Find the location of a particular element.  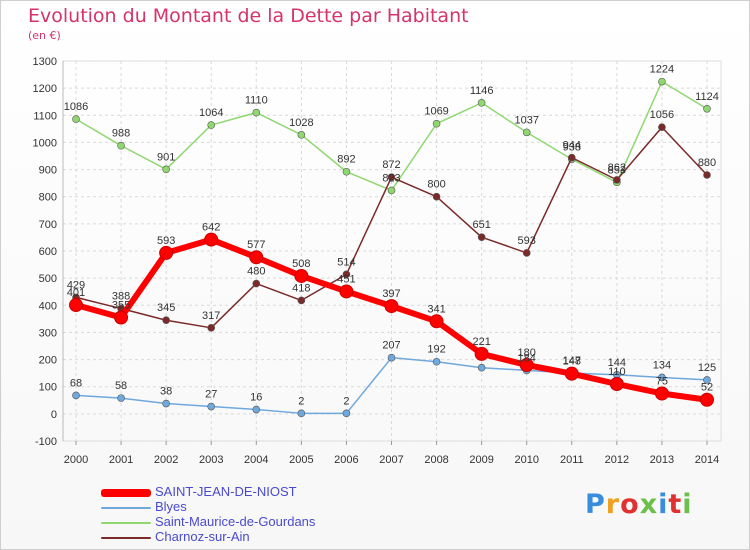

y-tick-label: -100 is located at coordinates (46, 442).